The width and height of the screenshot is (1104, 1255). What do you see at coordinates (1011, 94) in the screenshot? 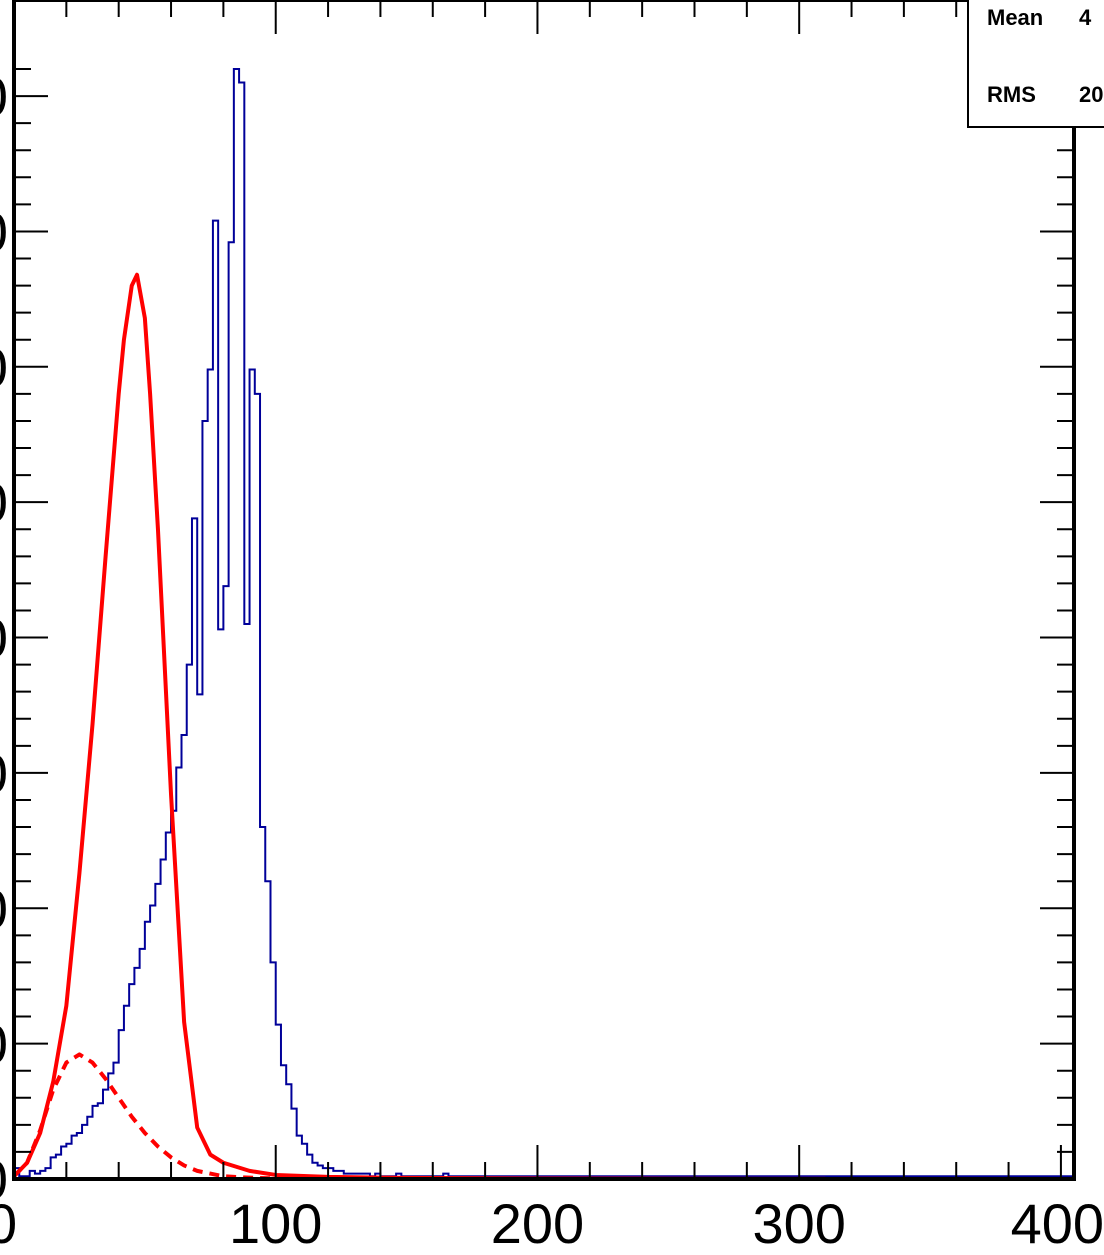
I see `stats-rms-label: RMS` at bounding box center [1011, 94].